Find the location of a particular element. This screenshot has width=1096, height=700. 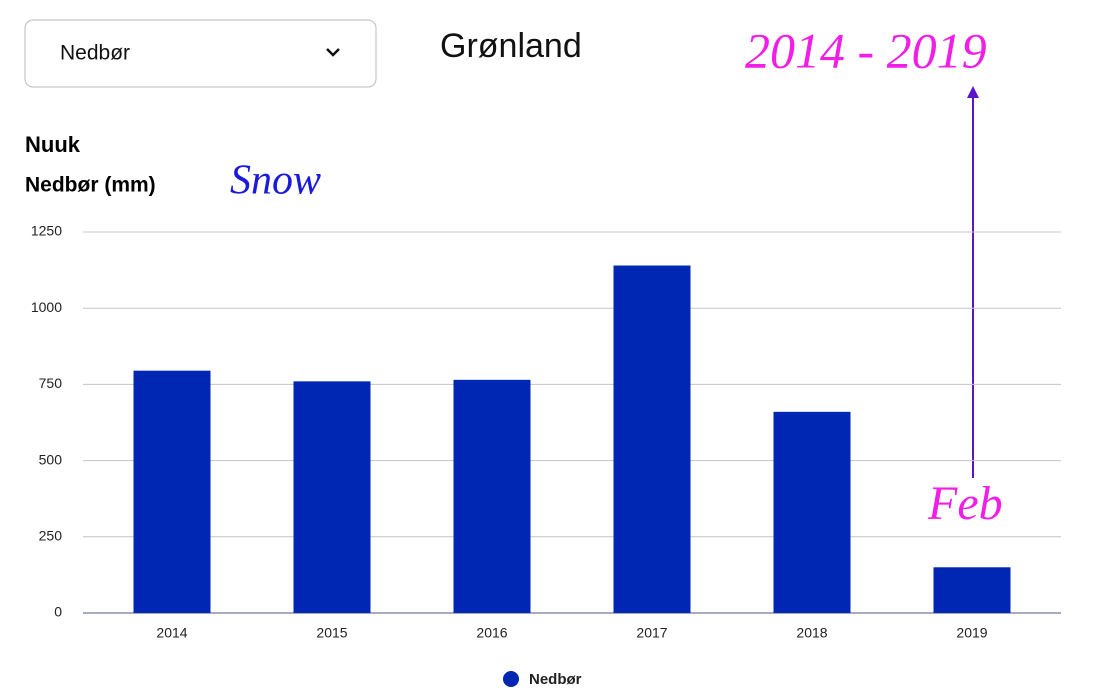

y-axis-label: Nedbør (mm) is located at coordinates (90, 185).